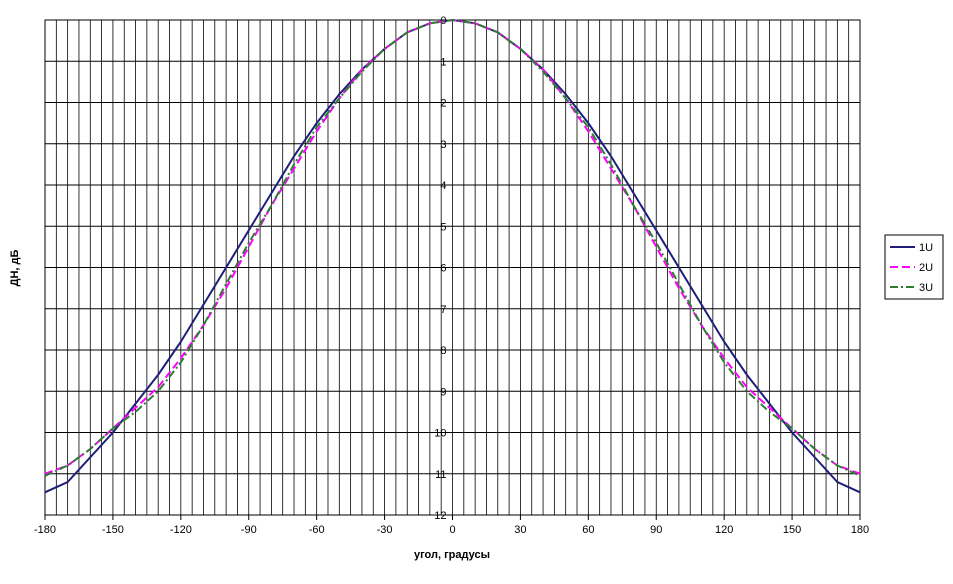 The height and width of the screenshot is (584, 953). What do you see at coordinates (443, 62) in the screenshot?
I see `y-tick-label: 1` at bounding box center [443, 62].